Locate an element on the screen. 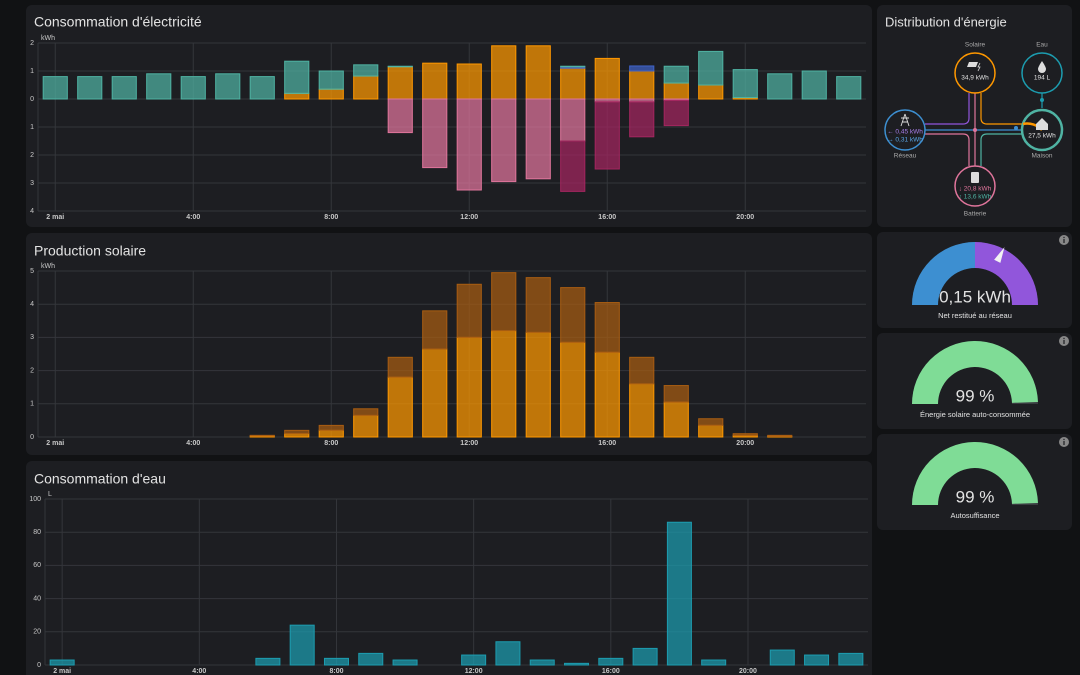  node-value: ↓ 20,8 kWh is located at coordinates (975, 189).